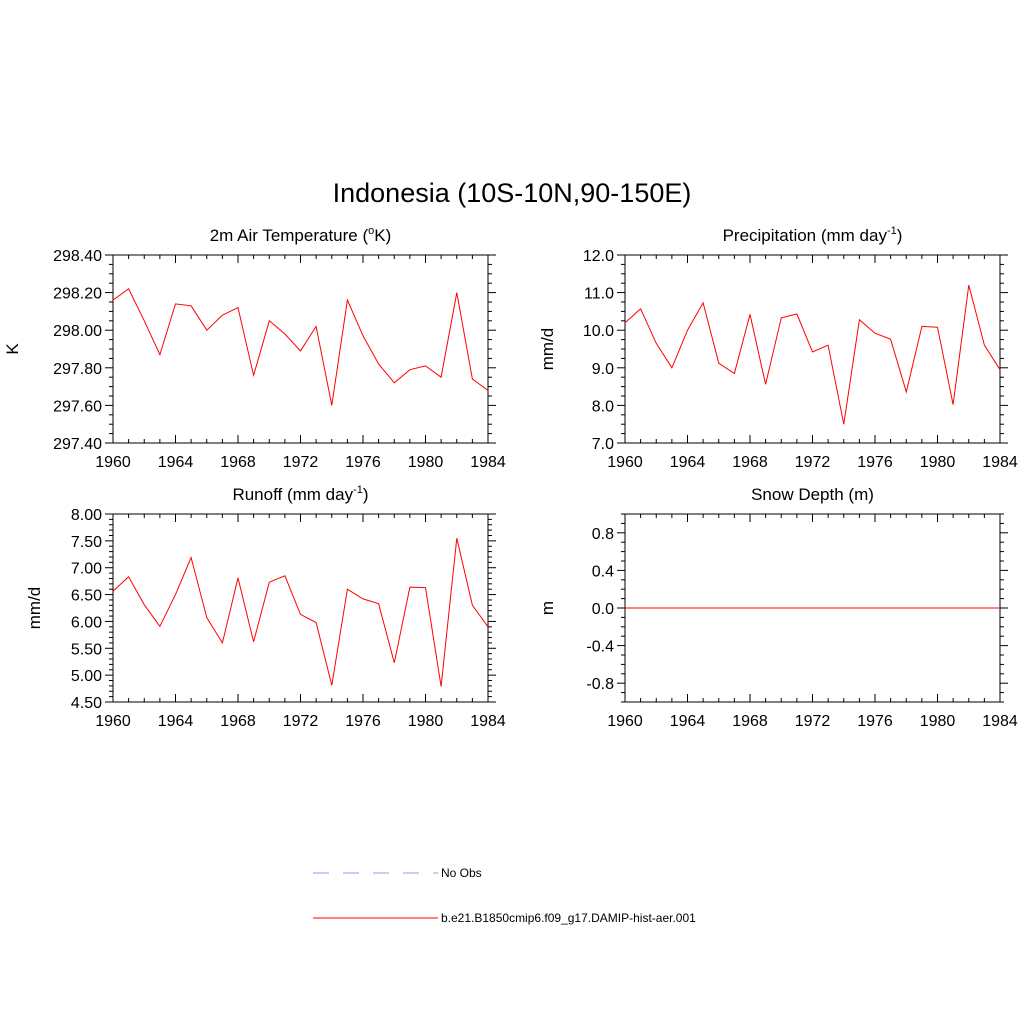 The width and height of the screenshot is (1024, 1029). What do you see at coordinates (77, 256) in the screenshot?
I see `y-tick-label: 298.40` at bounding box center [77, 256].